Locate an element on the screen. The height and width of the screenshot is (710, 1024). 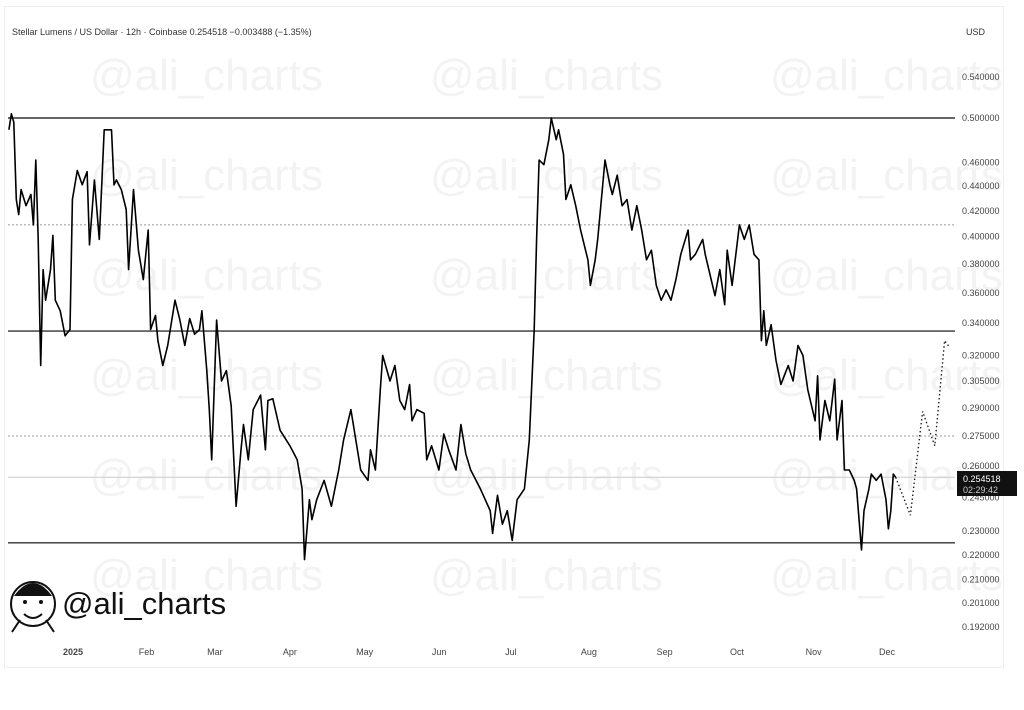
ali-charts-logo is located at coordinates (33, 607).